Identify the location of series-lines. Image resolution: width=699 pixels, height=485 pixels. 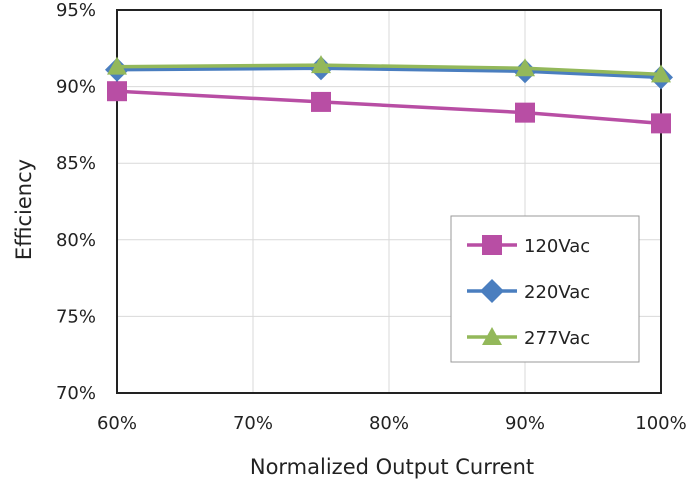
(389, 94).